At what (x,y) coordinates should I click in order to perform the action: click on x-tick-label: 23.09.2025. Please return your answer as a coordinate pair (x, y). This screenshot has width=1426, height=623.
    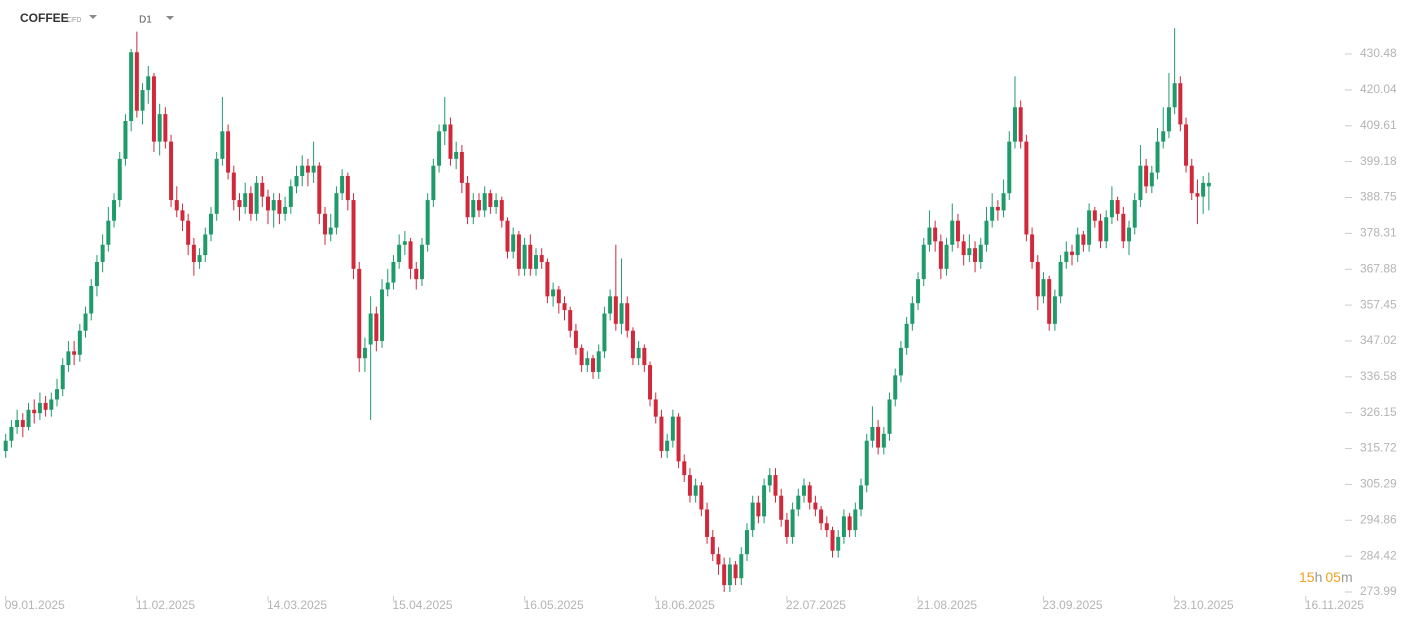
    Looking at the image, I should click on (1072, 605).